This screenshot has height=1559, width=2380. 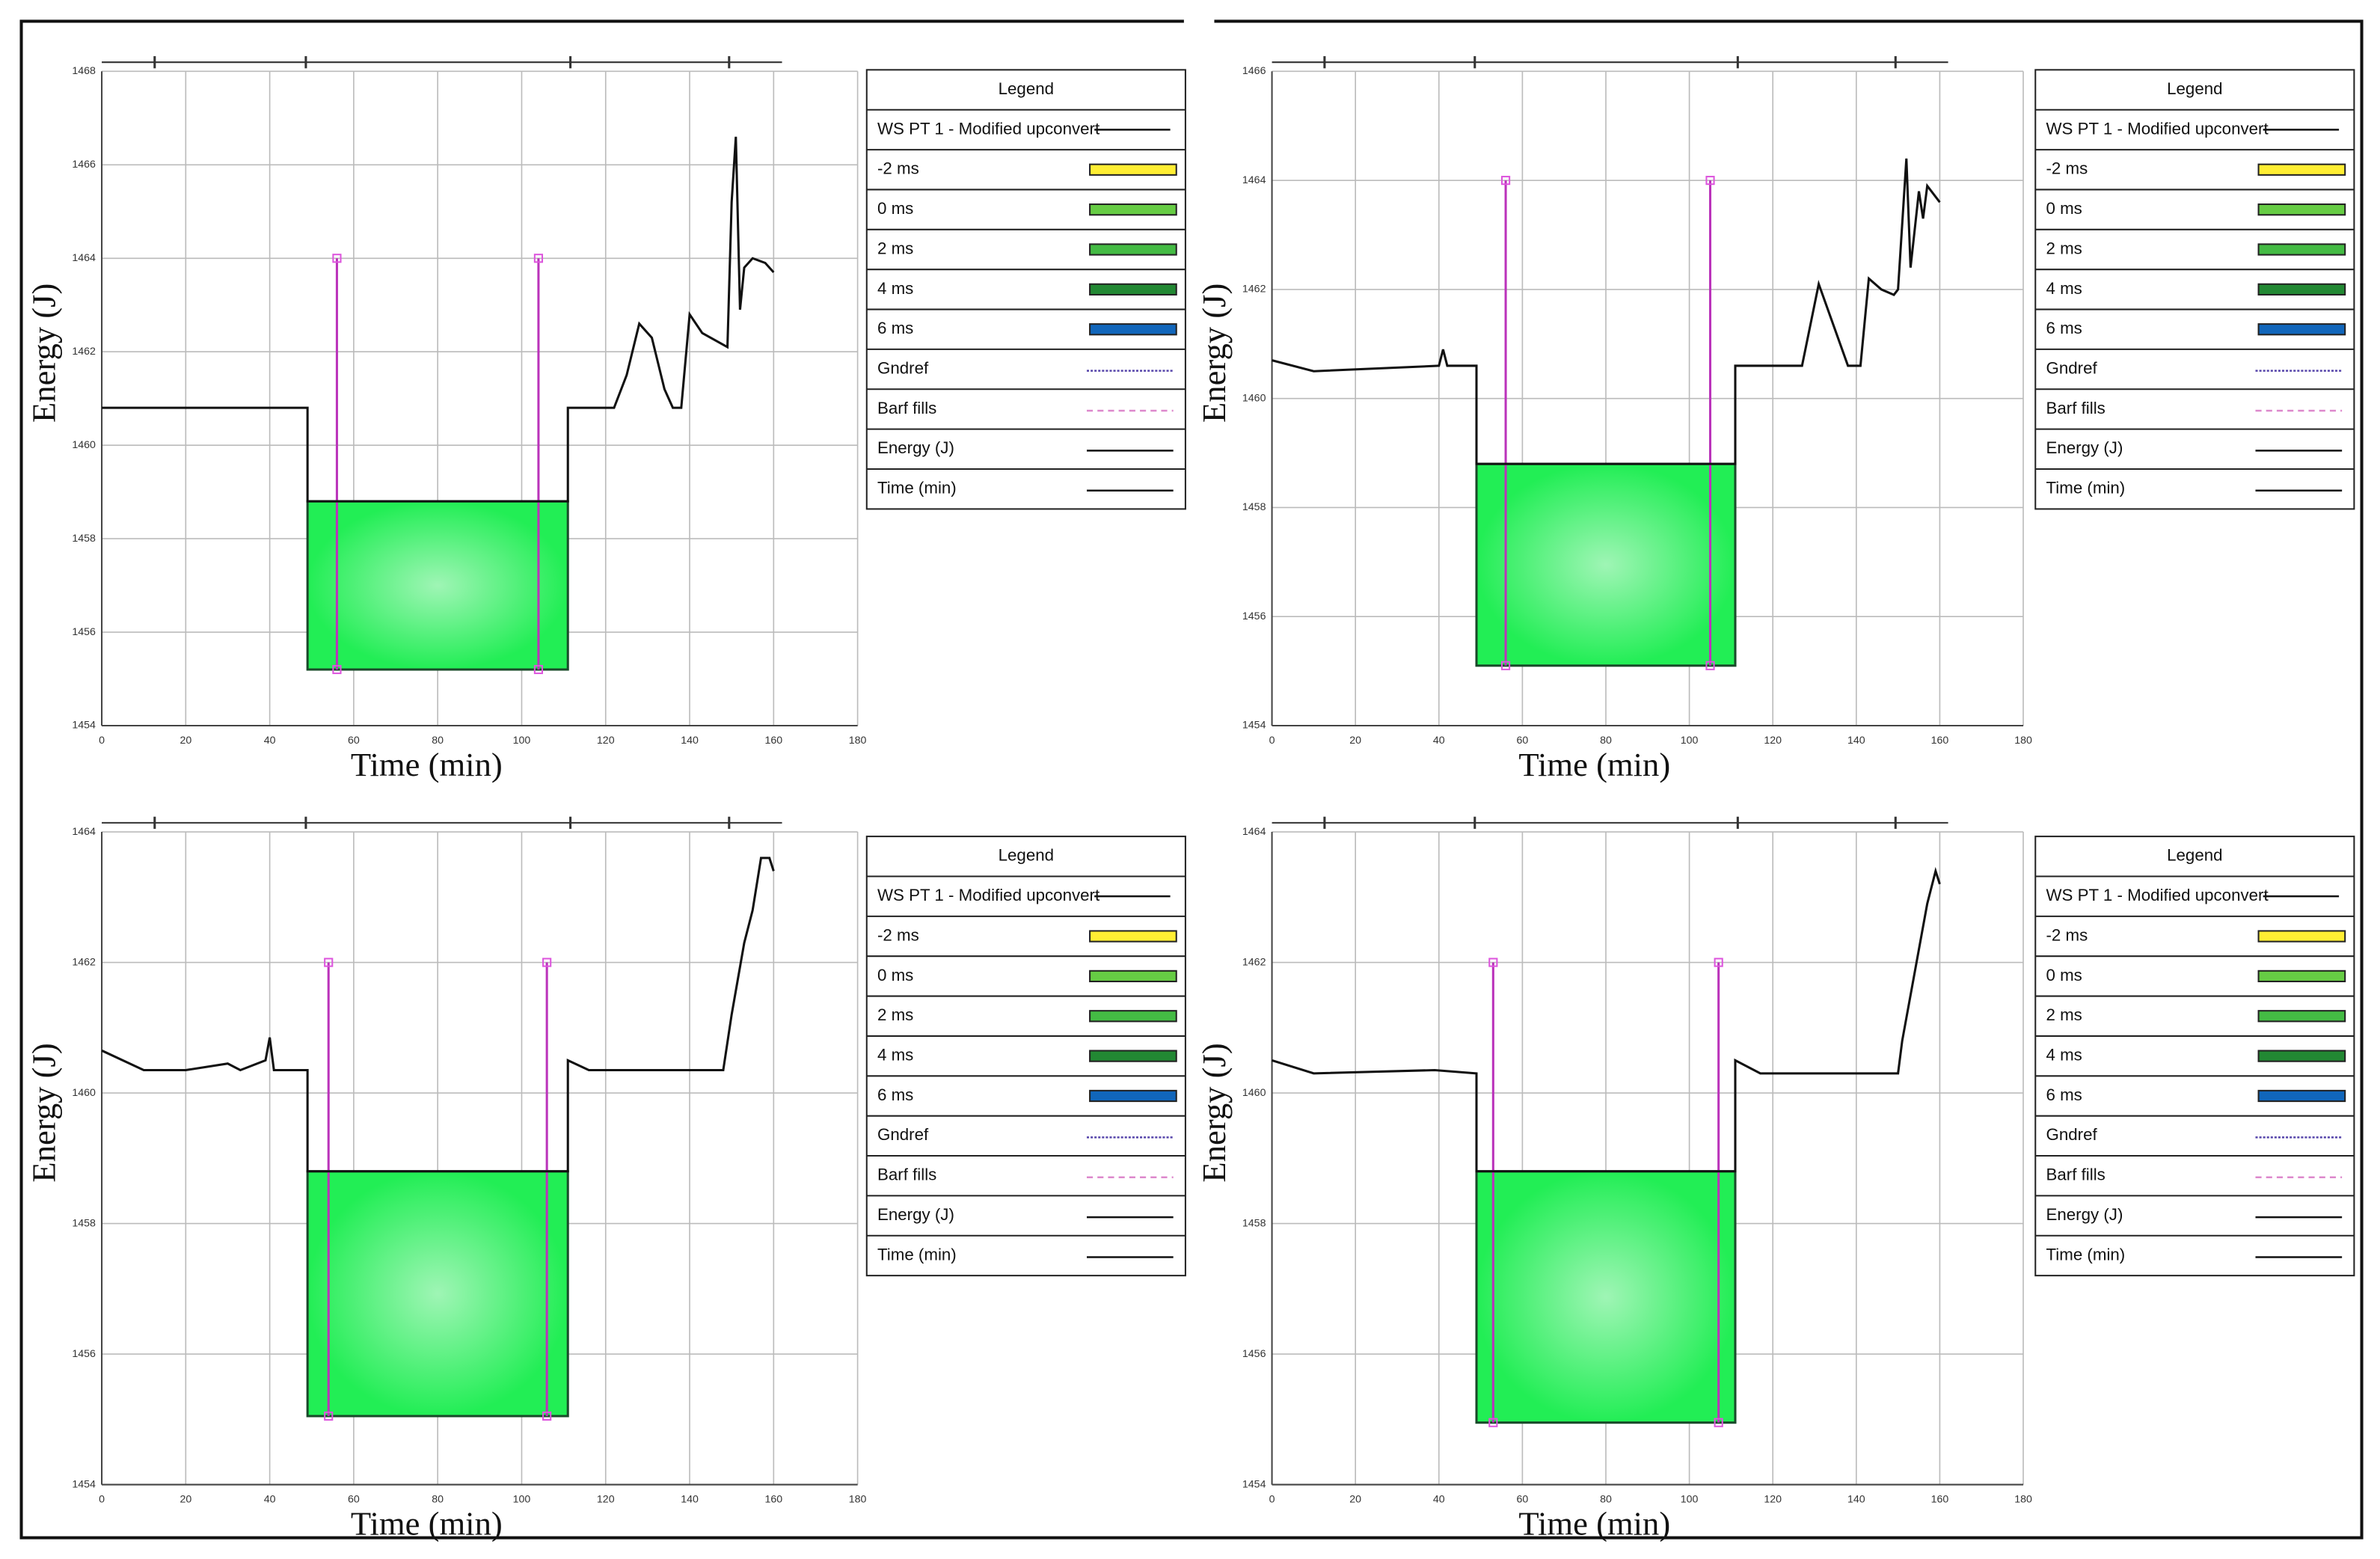 I want to click on band, so click(x=437, y=585).